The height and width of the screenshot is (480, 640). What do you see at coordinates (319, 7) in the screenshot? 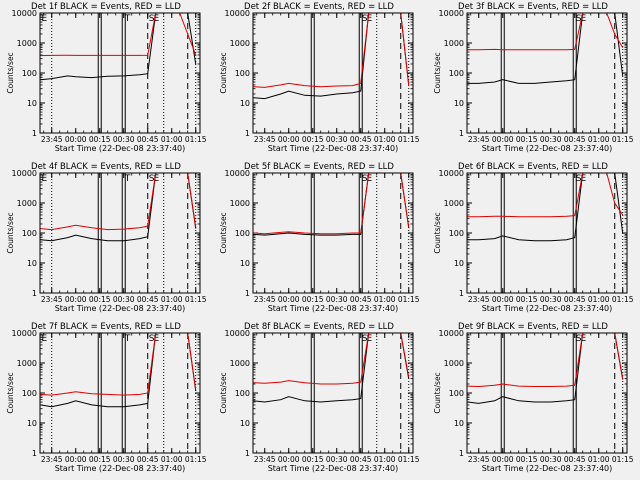
I see `panel-title: Det 2f BLACK = Events, RED = LLD` at bounding box center [319, 7].